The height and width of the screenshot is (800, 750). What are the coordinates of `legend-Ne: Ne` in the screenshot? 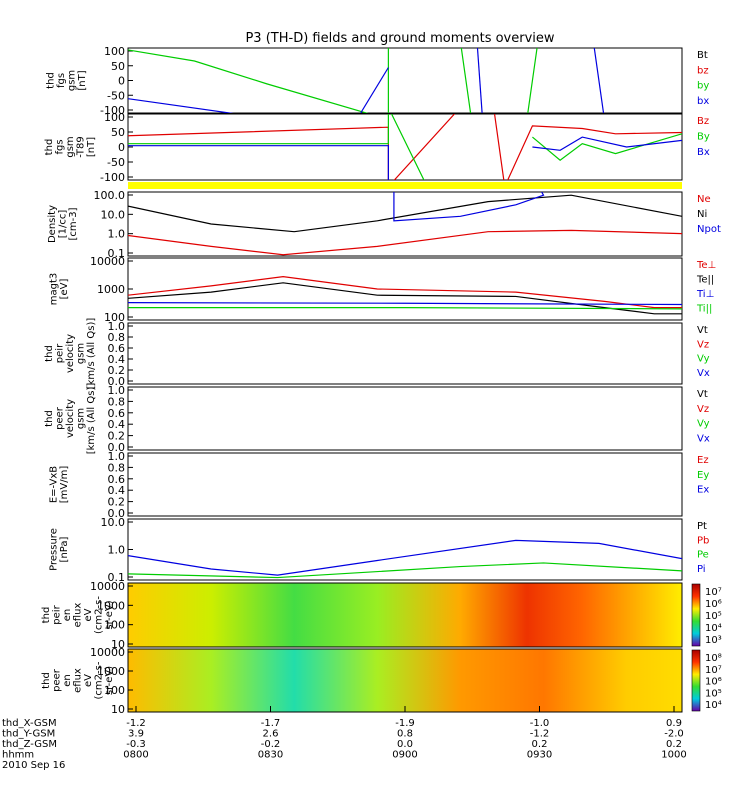 It's located at (704, 199).